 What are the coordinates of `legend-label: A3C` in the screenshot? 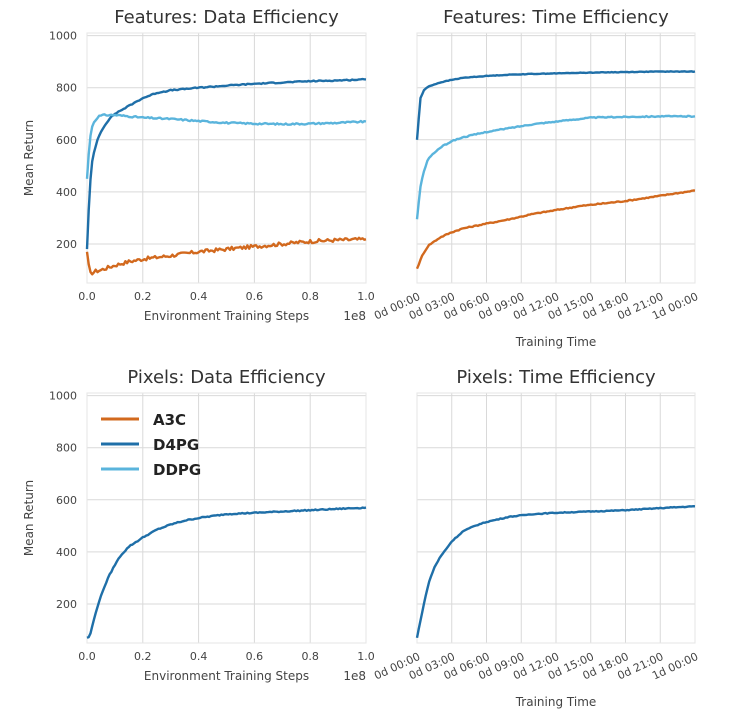 It's located at (169, 420).